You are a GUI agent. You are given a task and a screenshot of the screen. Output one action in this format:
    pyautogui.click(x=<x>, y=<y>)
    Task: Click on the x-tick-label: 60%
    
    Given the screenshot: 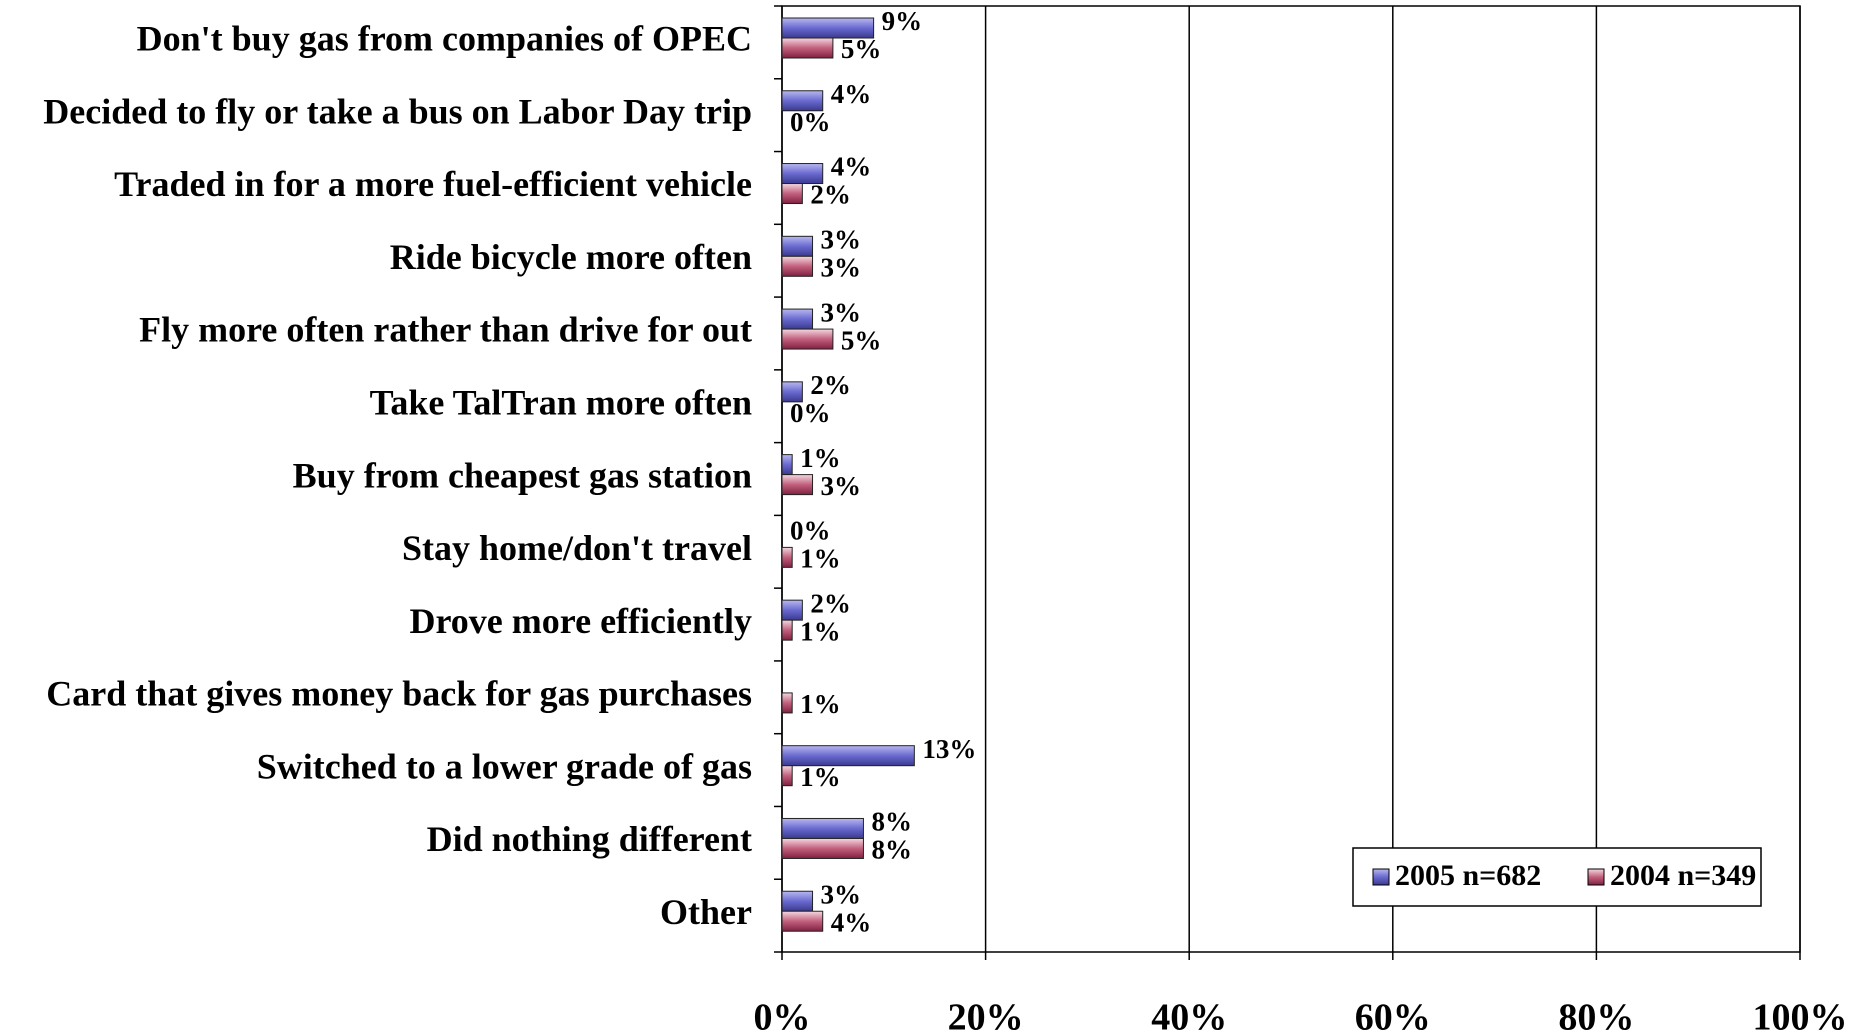 What is the action you would take?
    pyautogui.click(x=1393, y=1016)
    